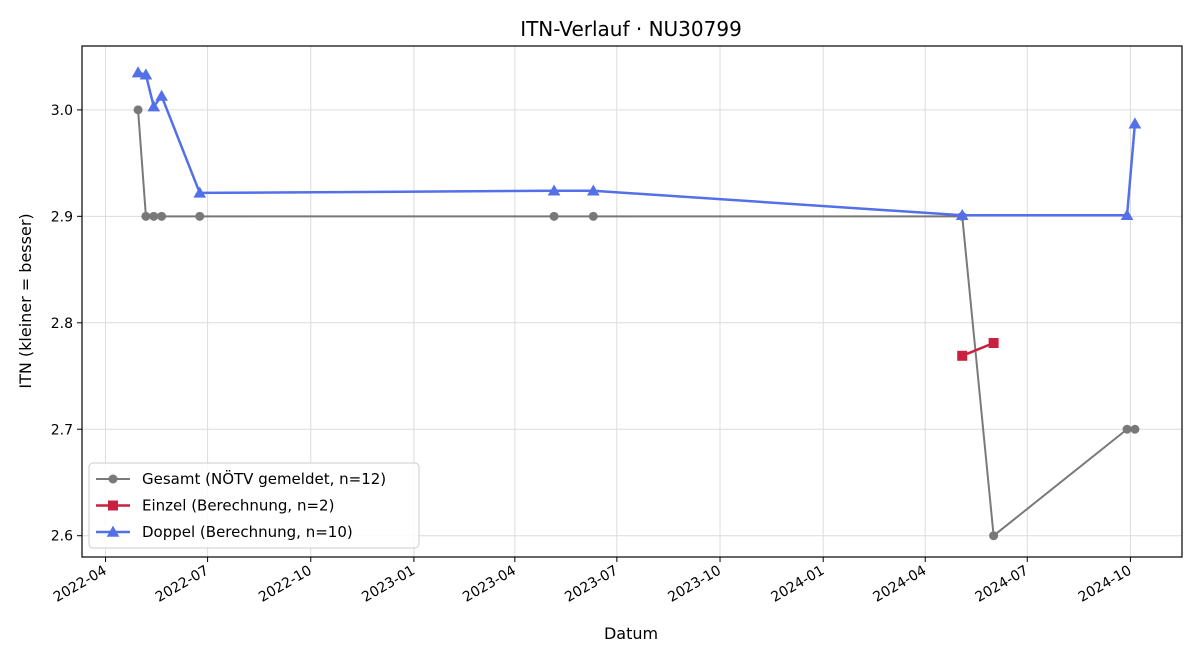 This screenshot has height=660, width=1200. I want to click on legend-label: Gesamt (NÖTV gemeldet, n=12), so click(264, 478).